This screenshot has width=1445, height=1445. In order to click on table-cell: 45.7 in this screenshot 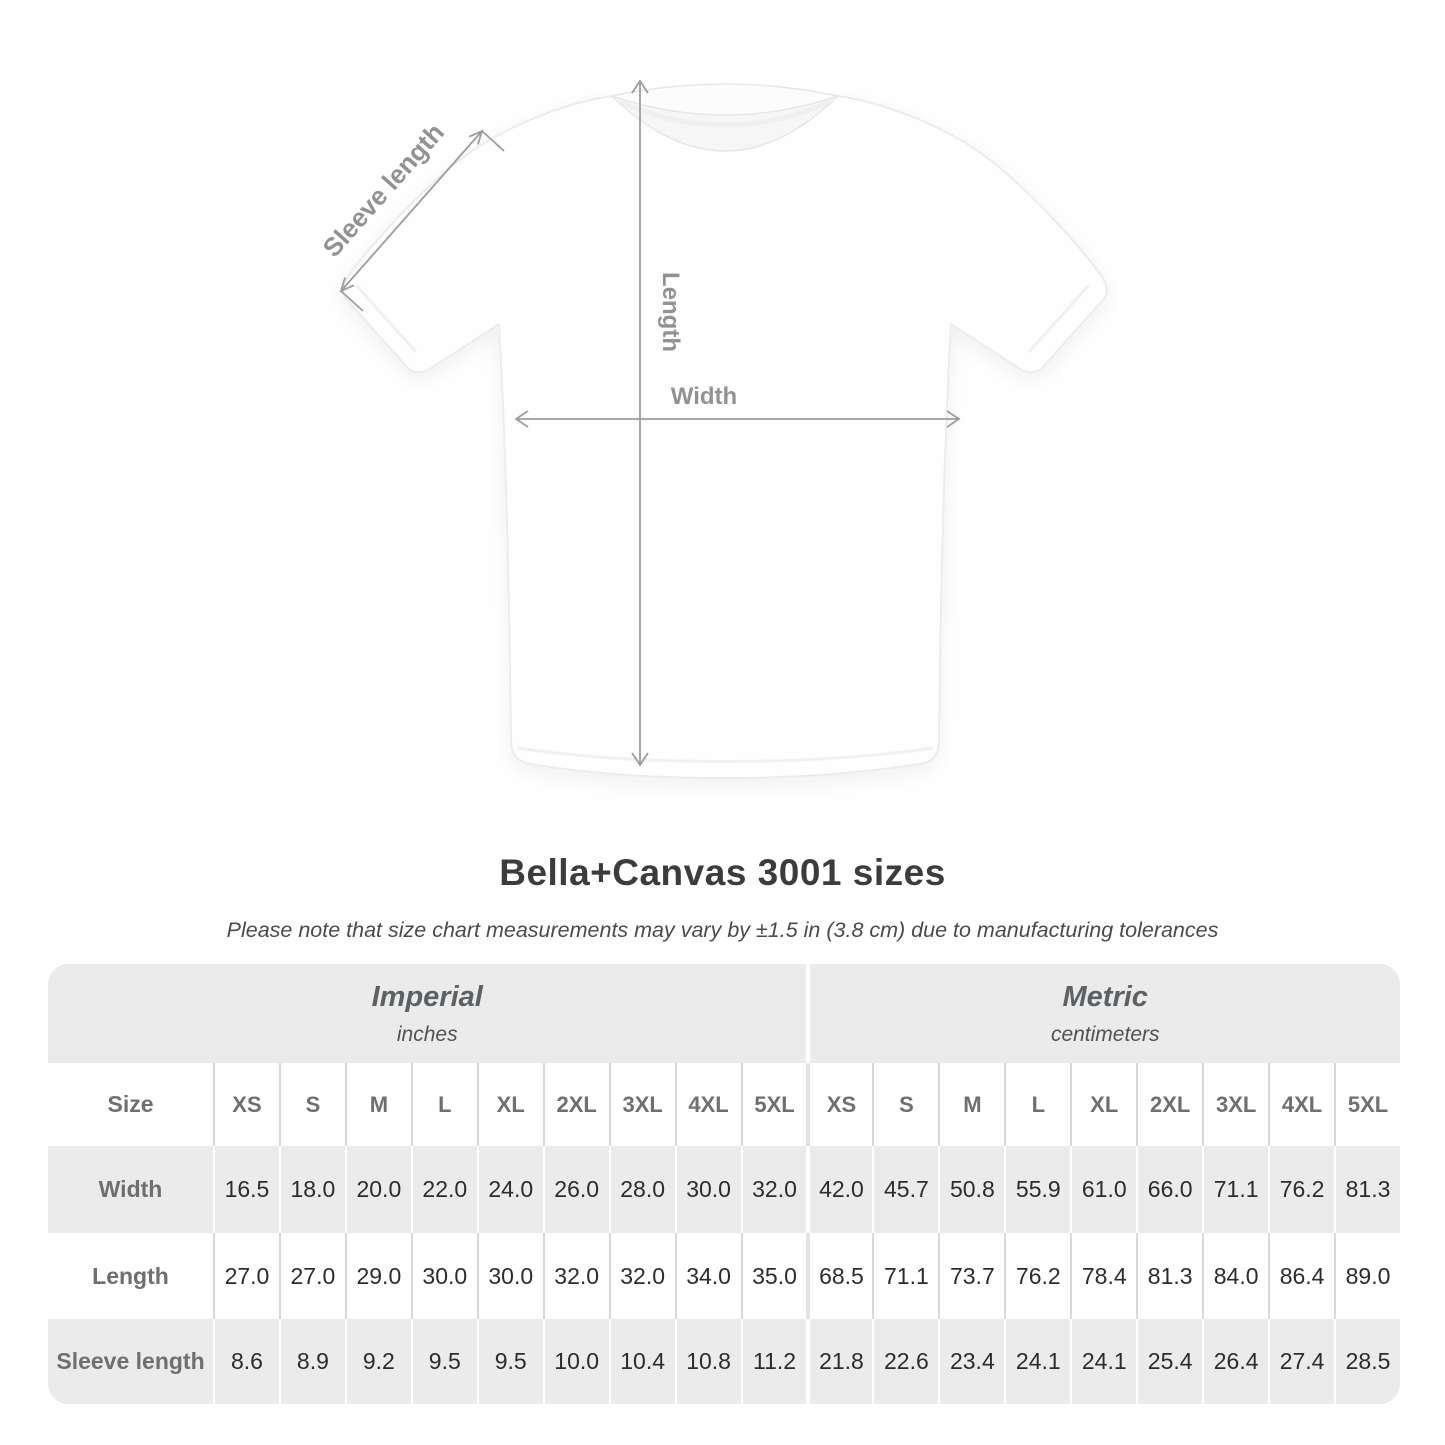, I will do `click(905, 1189)`.